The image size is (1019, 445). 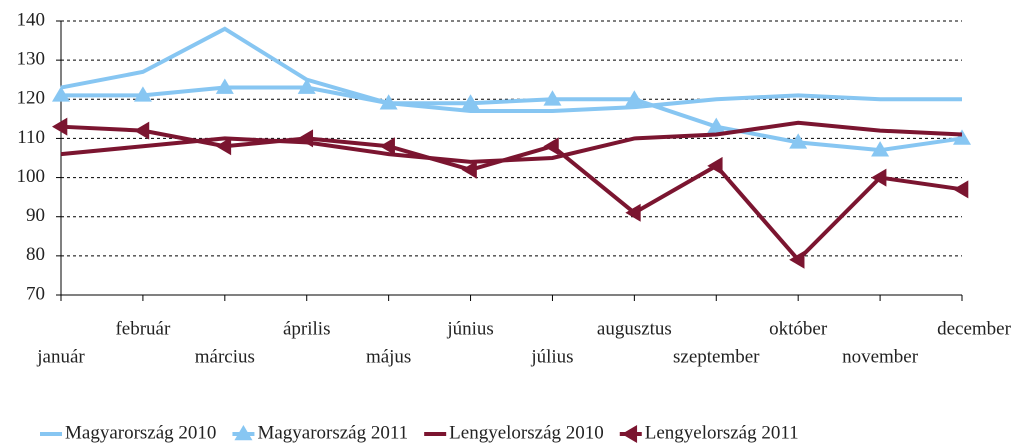 What do you see at coordinates (31, 59) in the screenshot?
I see `y-tick-label: 130` at bounding box center [31, 59].